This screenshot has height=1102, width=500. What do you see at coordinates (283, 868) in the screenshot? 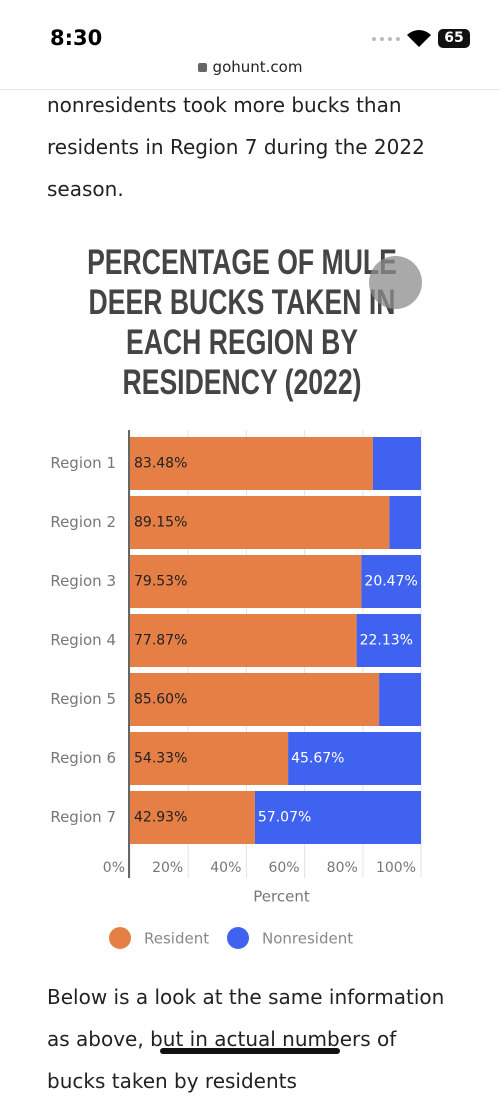
I see `x-tick-label: 60%` at bounding box center [283, 868].